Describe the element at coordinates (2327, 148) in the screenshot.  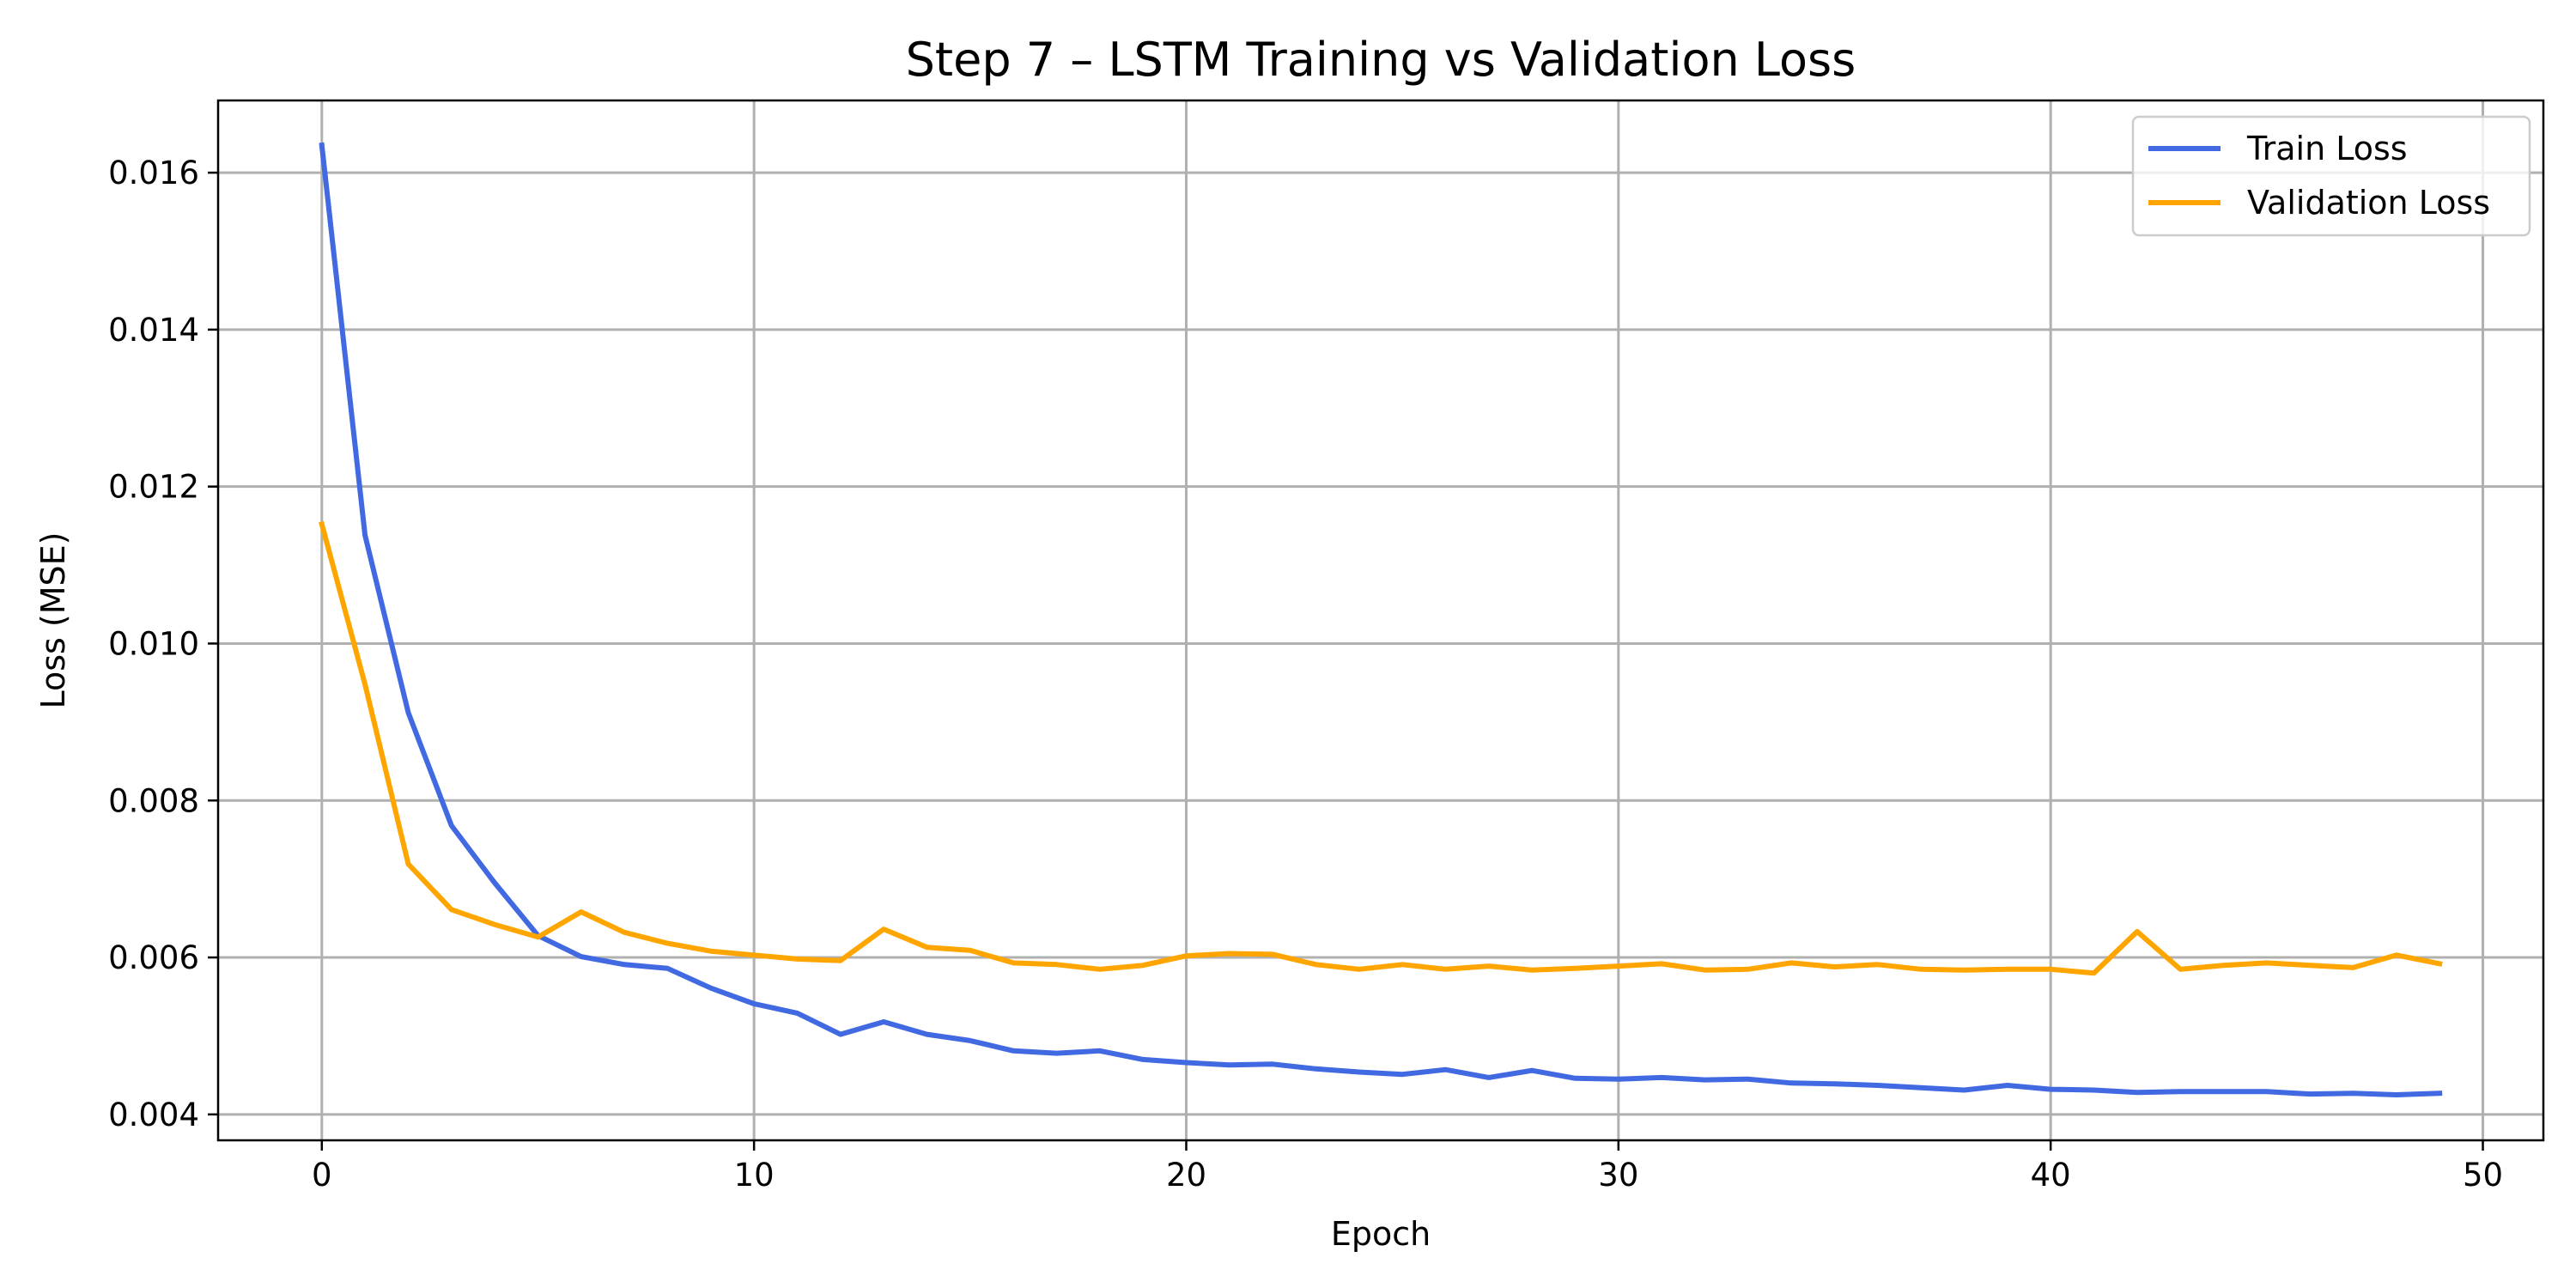
I see `legend-label-train-loss: Train Loss` at that location.